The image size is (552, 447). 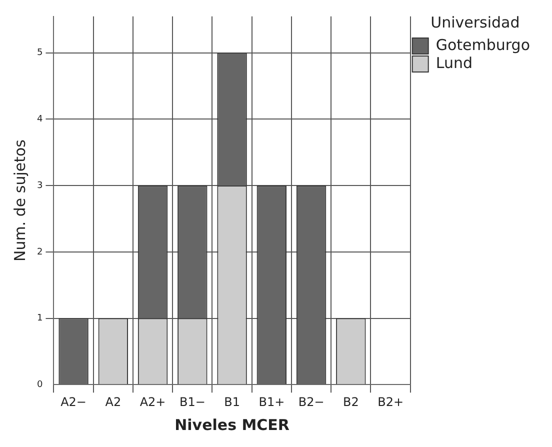 I want to click on y-tick-label: 0, so click(x=39, y=385).